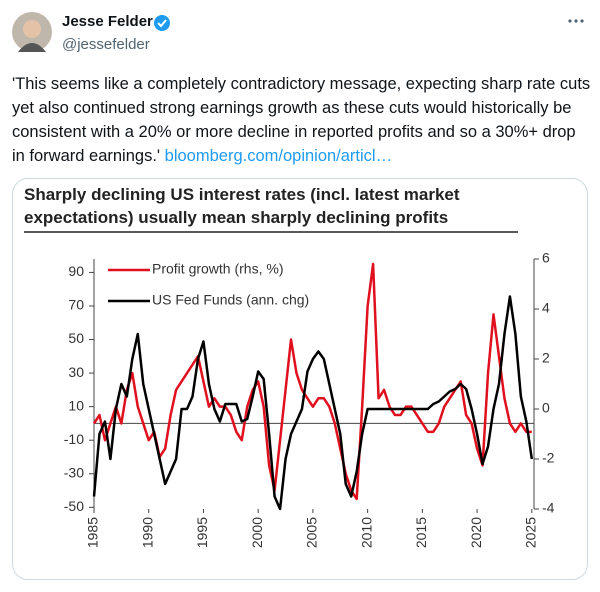  I want to click on y-tick-label: 30, so click(76, 372).